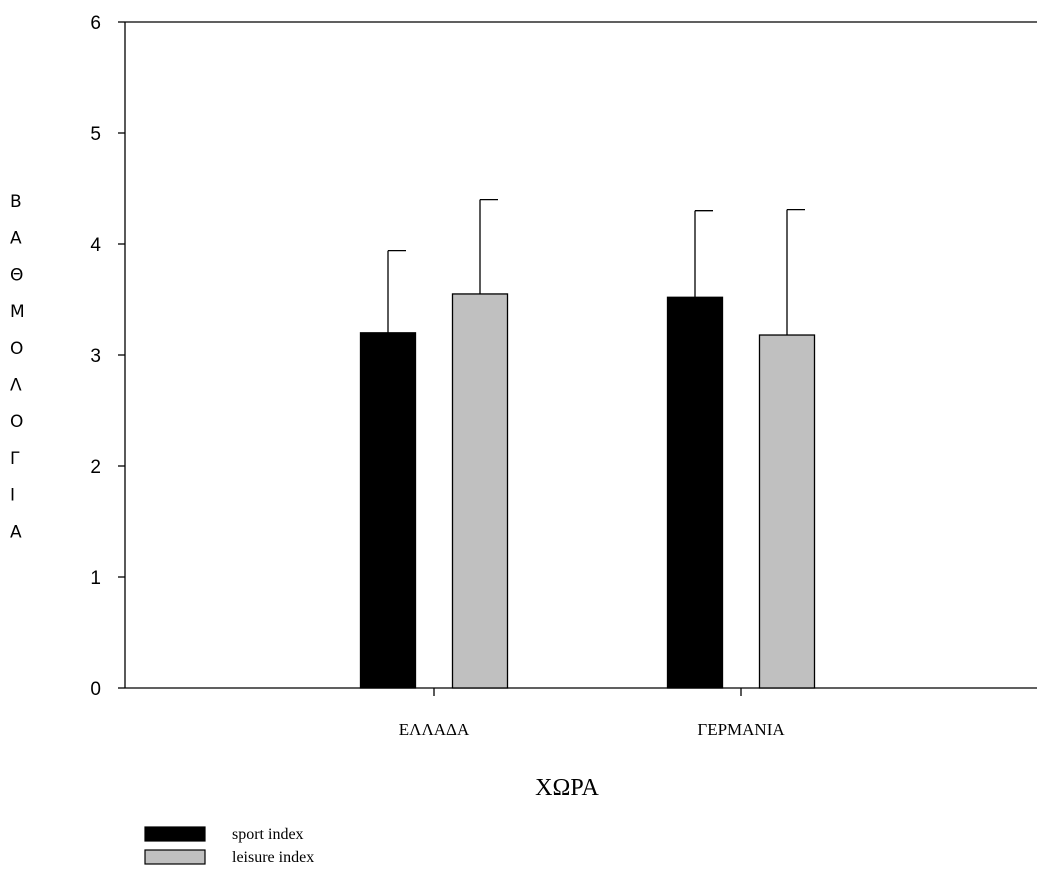 This screenshot has width=1039, height=886. What do you see at coordinates (95, 356) in the screenshot?
I see `y-tick-label: 3` at bounding box center [95, 356].